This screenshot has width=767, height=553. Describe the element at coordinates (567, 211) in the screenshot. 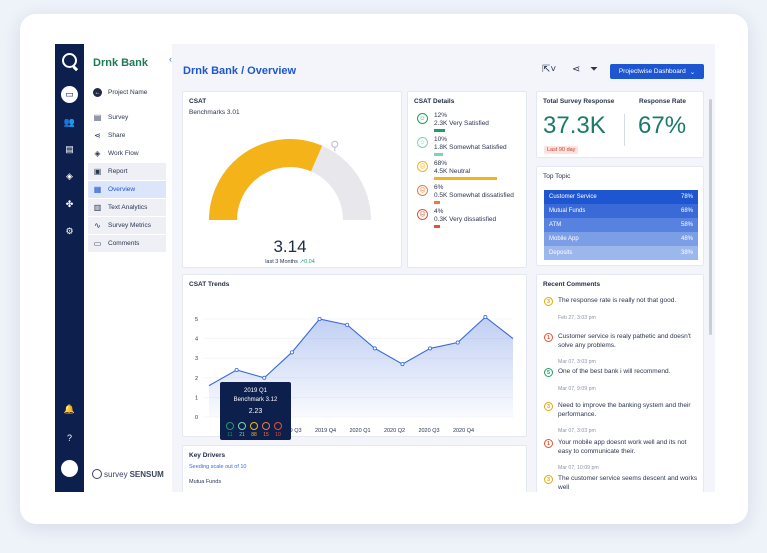

I see `topic-name: Mutual Funds` at that location.